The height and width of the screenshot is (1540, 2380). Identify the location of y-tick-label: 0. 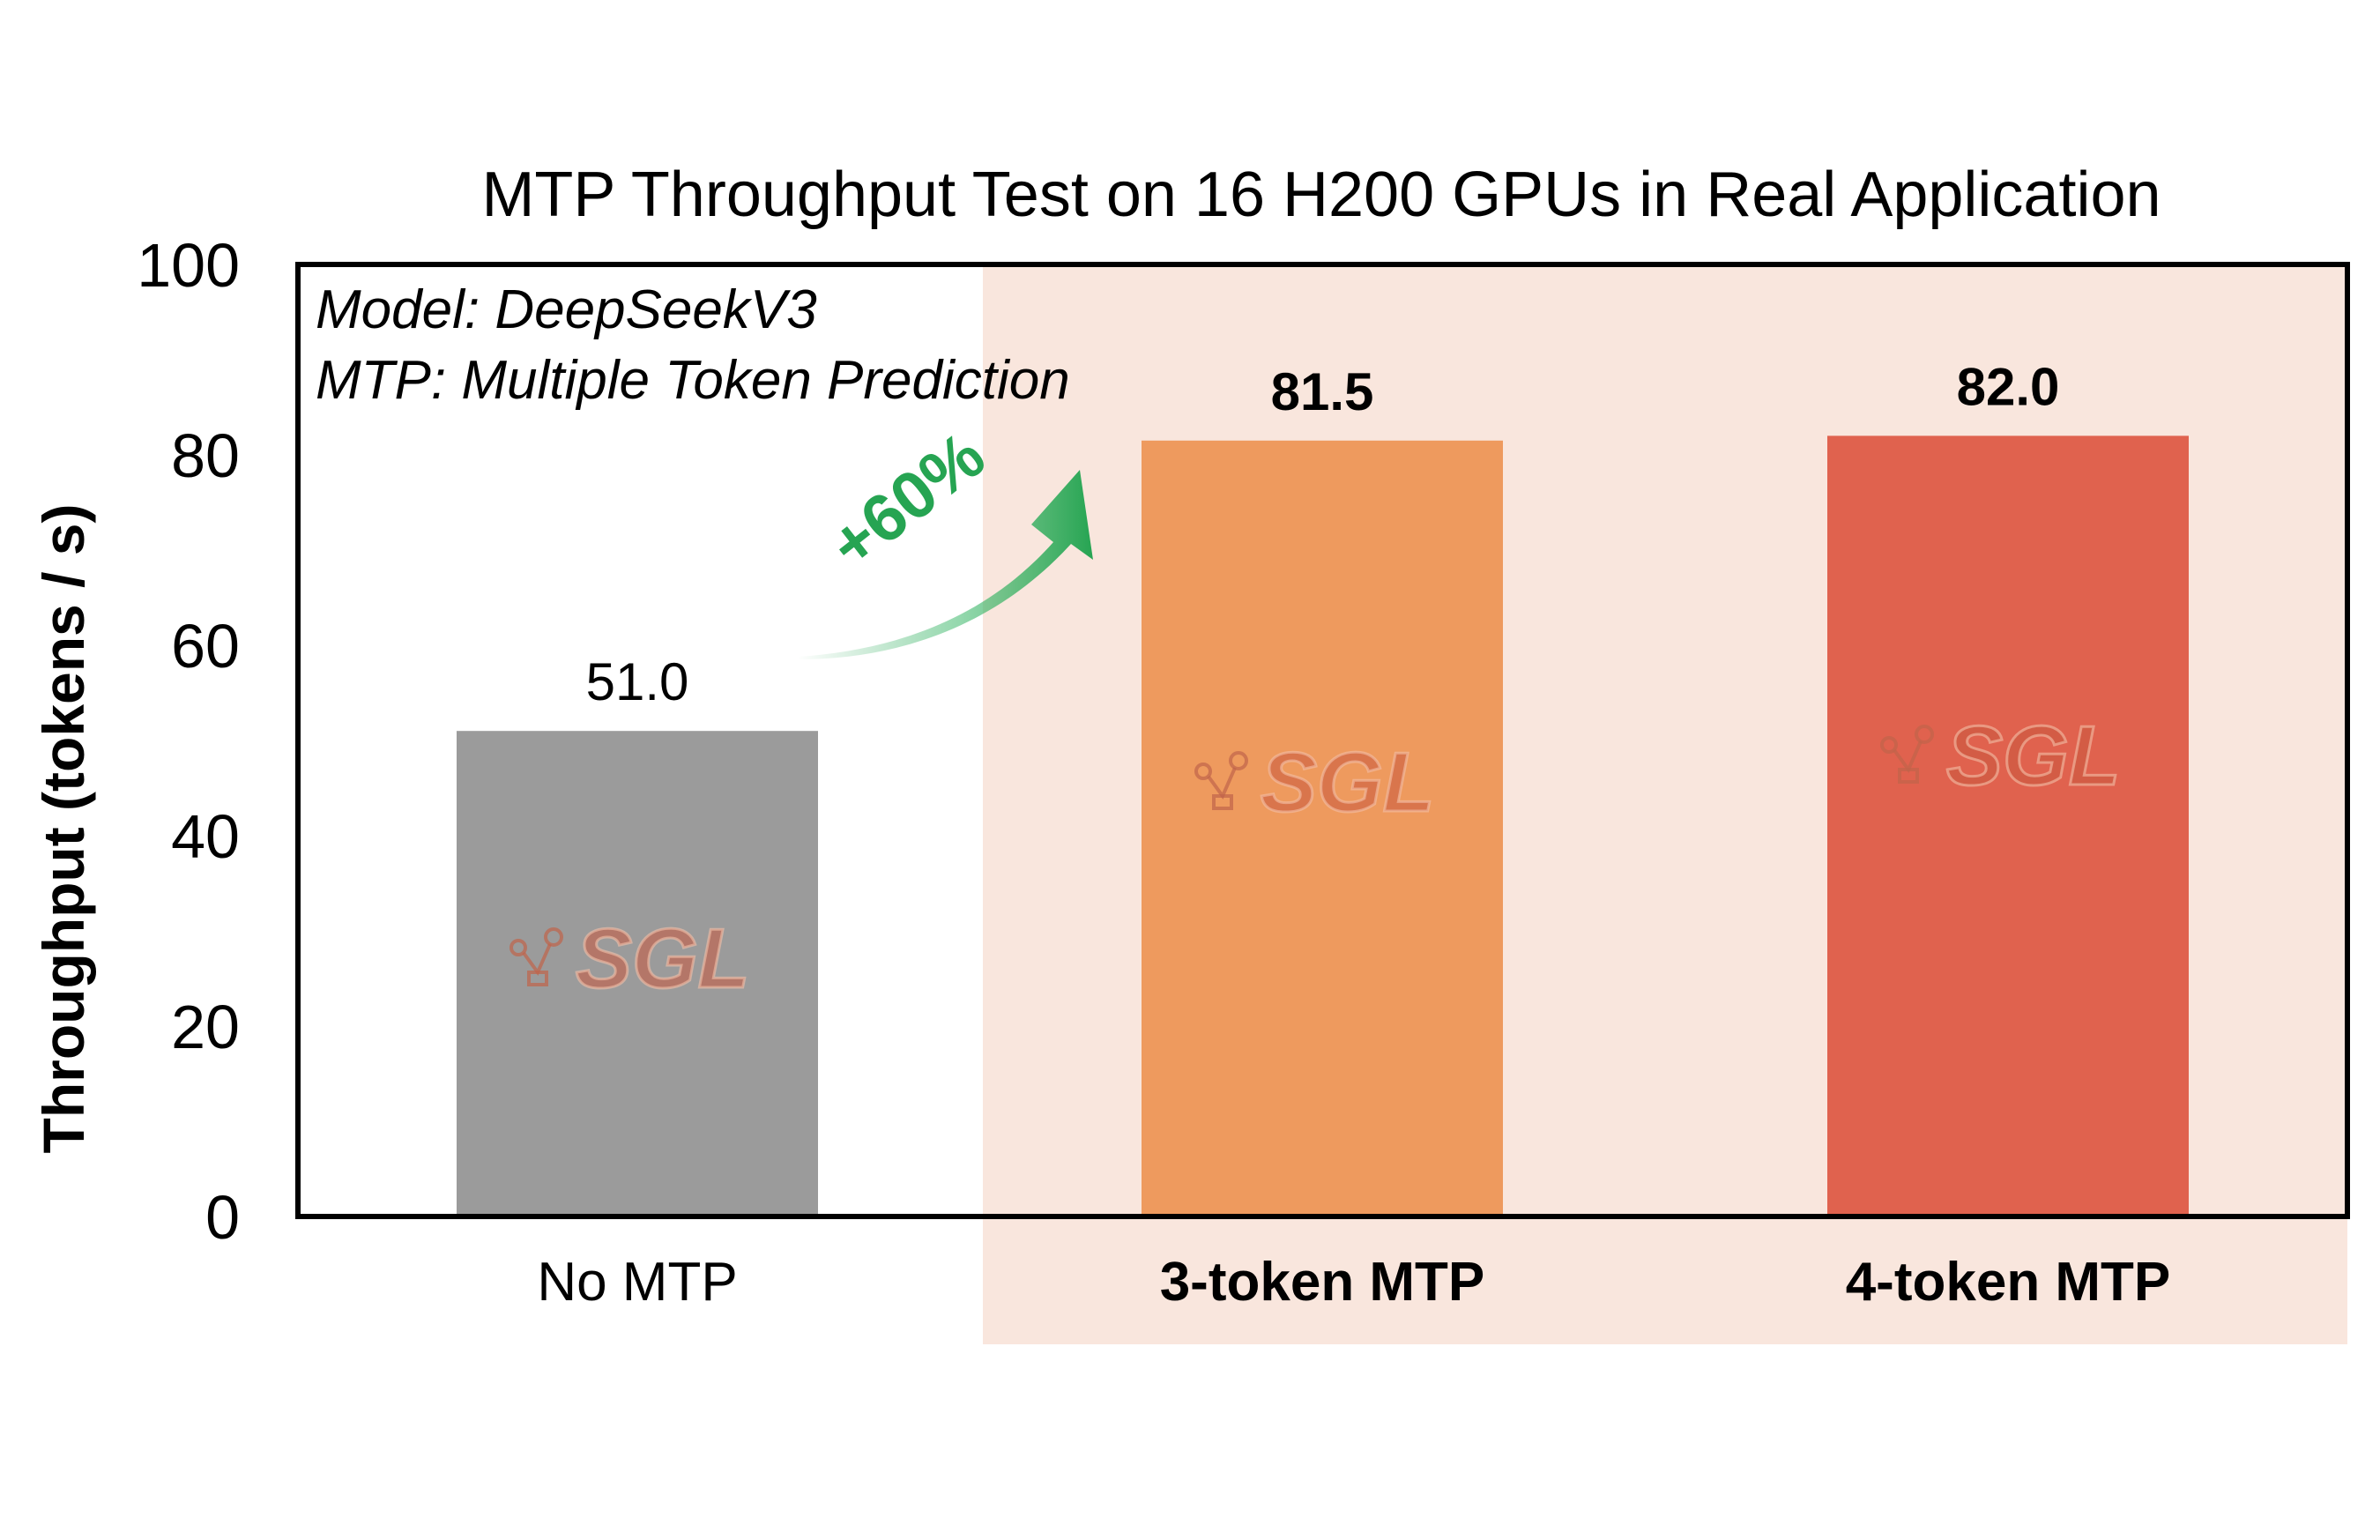
(222, 1217).